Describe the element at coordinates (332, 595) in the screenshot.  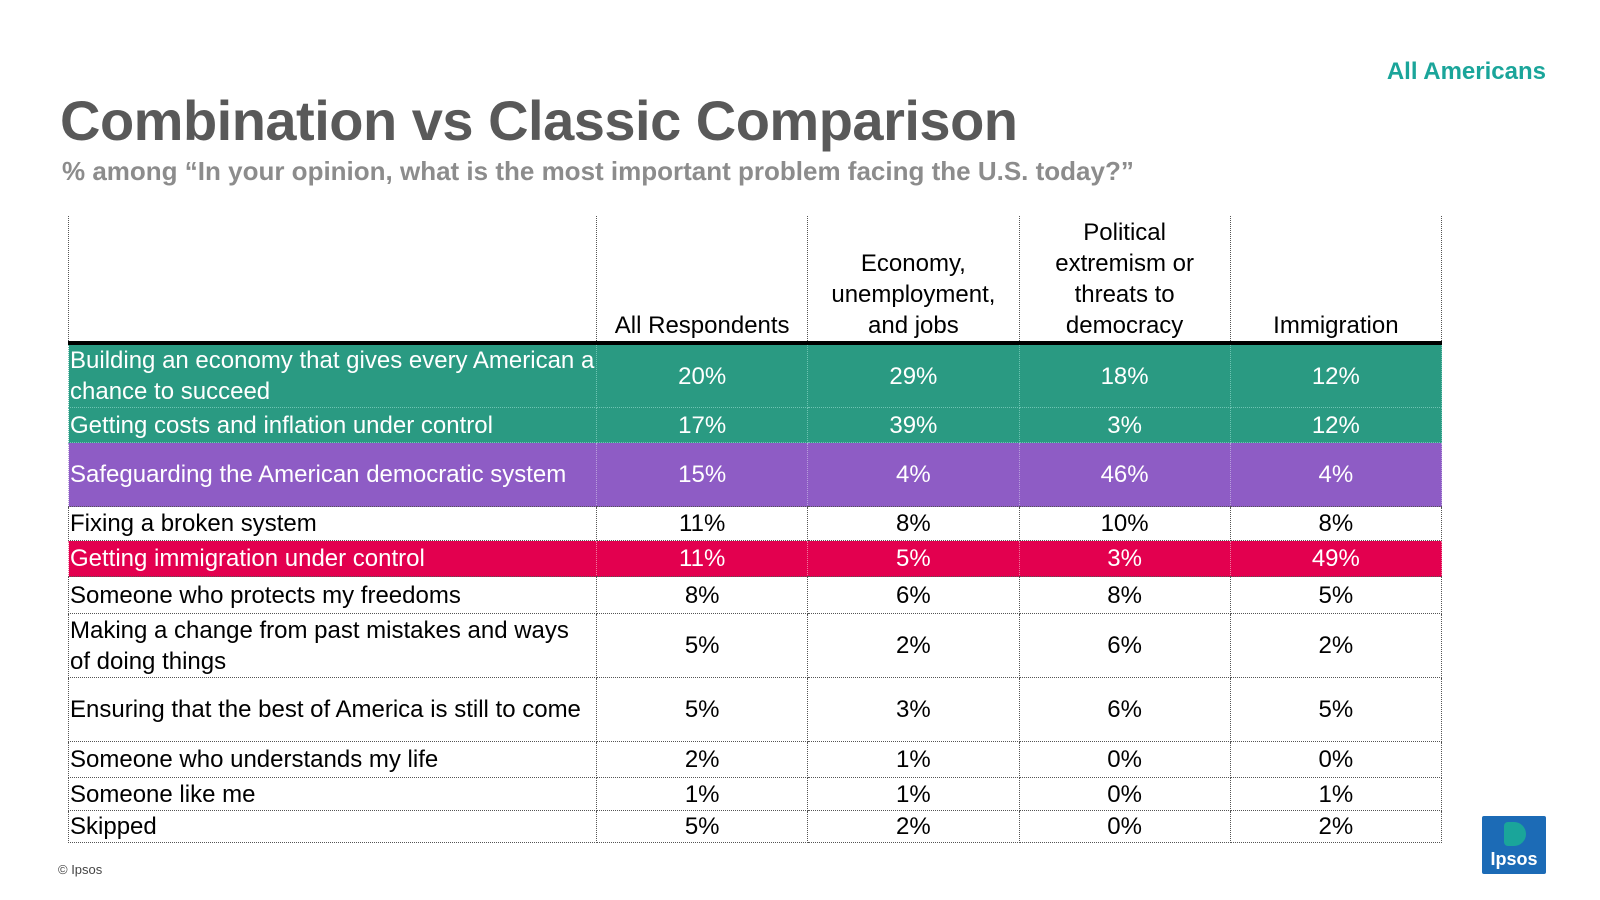
I see `row-label: Someone who protects my freedoms` at that location.